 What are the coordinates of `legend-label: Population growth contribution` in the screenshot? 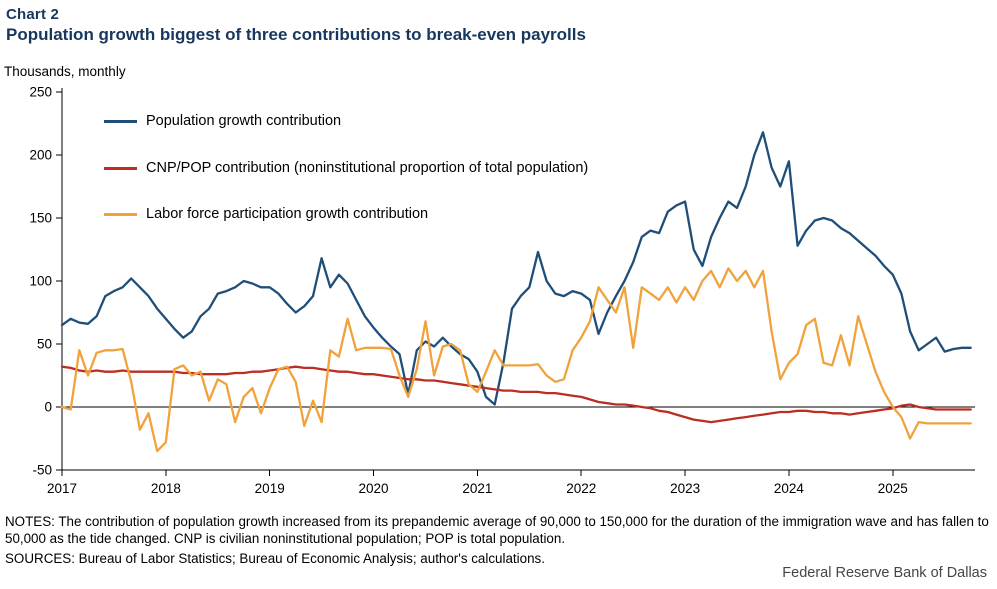 It's located at (244, 121).